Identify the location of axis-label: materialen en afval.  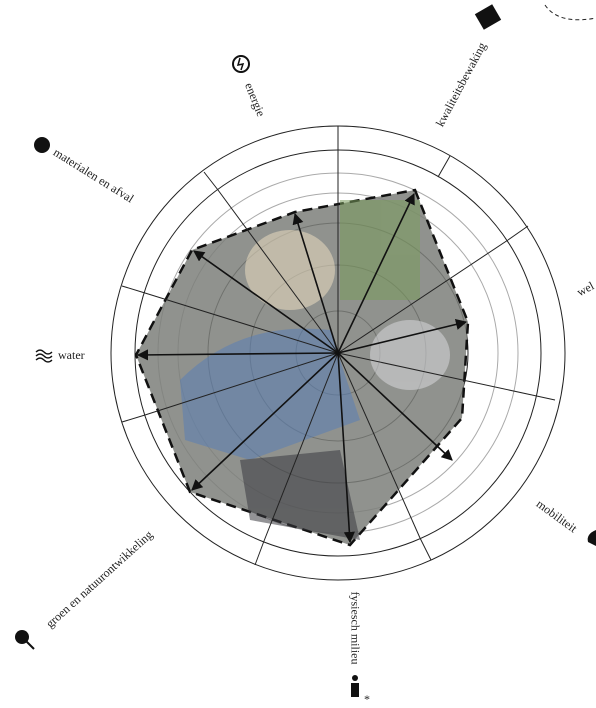
(94, 175).